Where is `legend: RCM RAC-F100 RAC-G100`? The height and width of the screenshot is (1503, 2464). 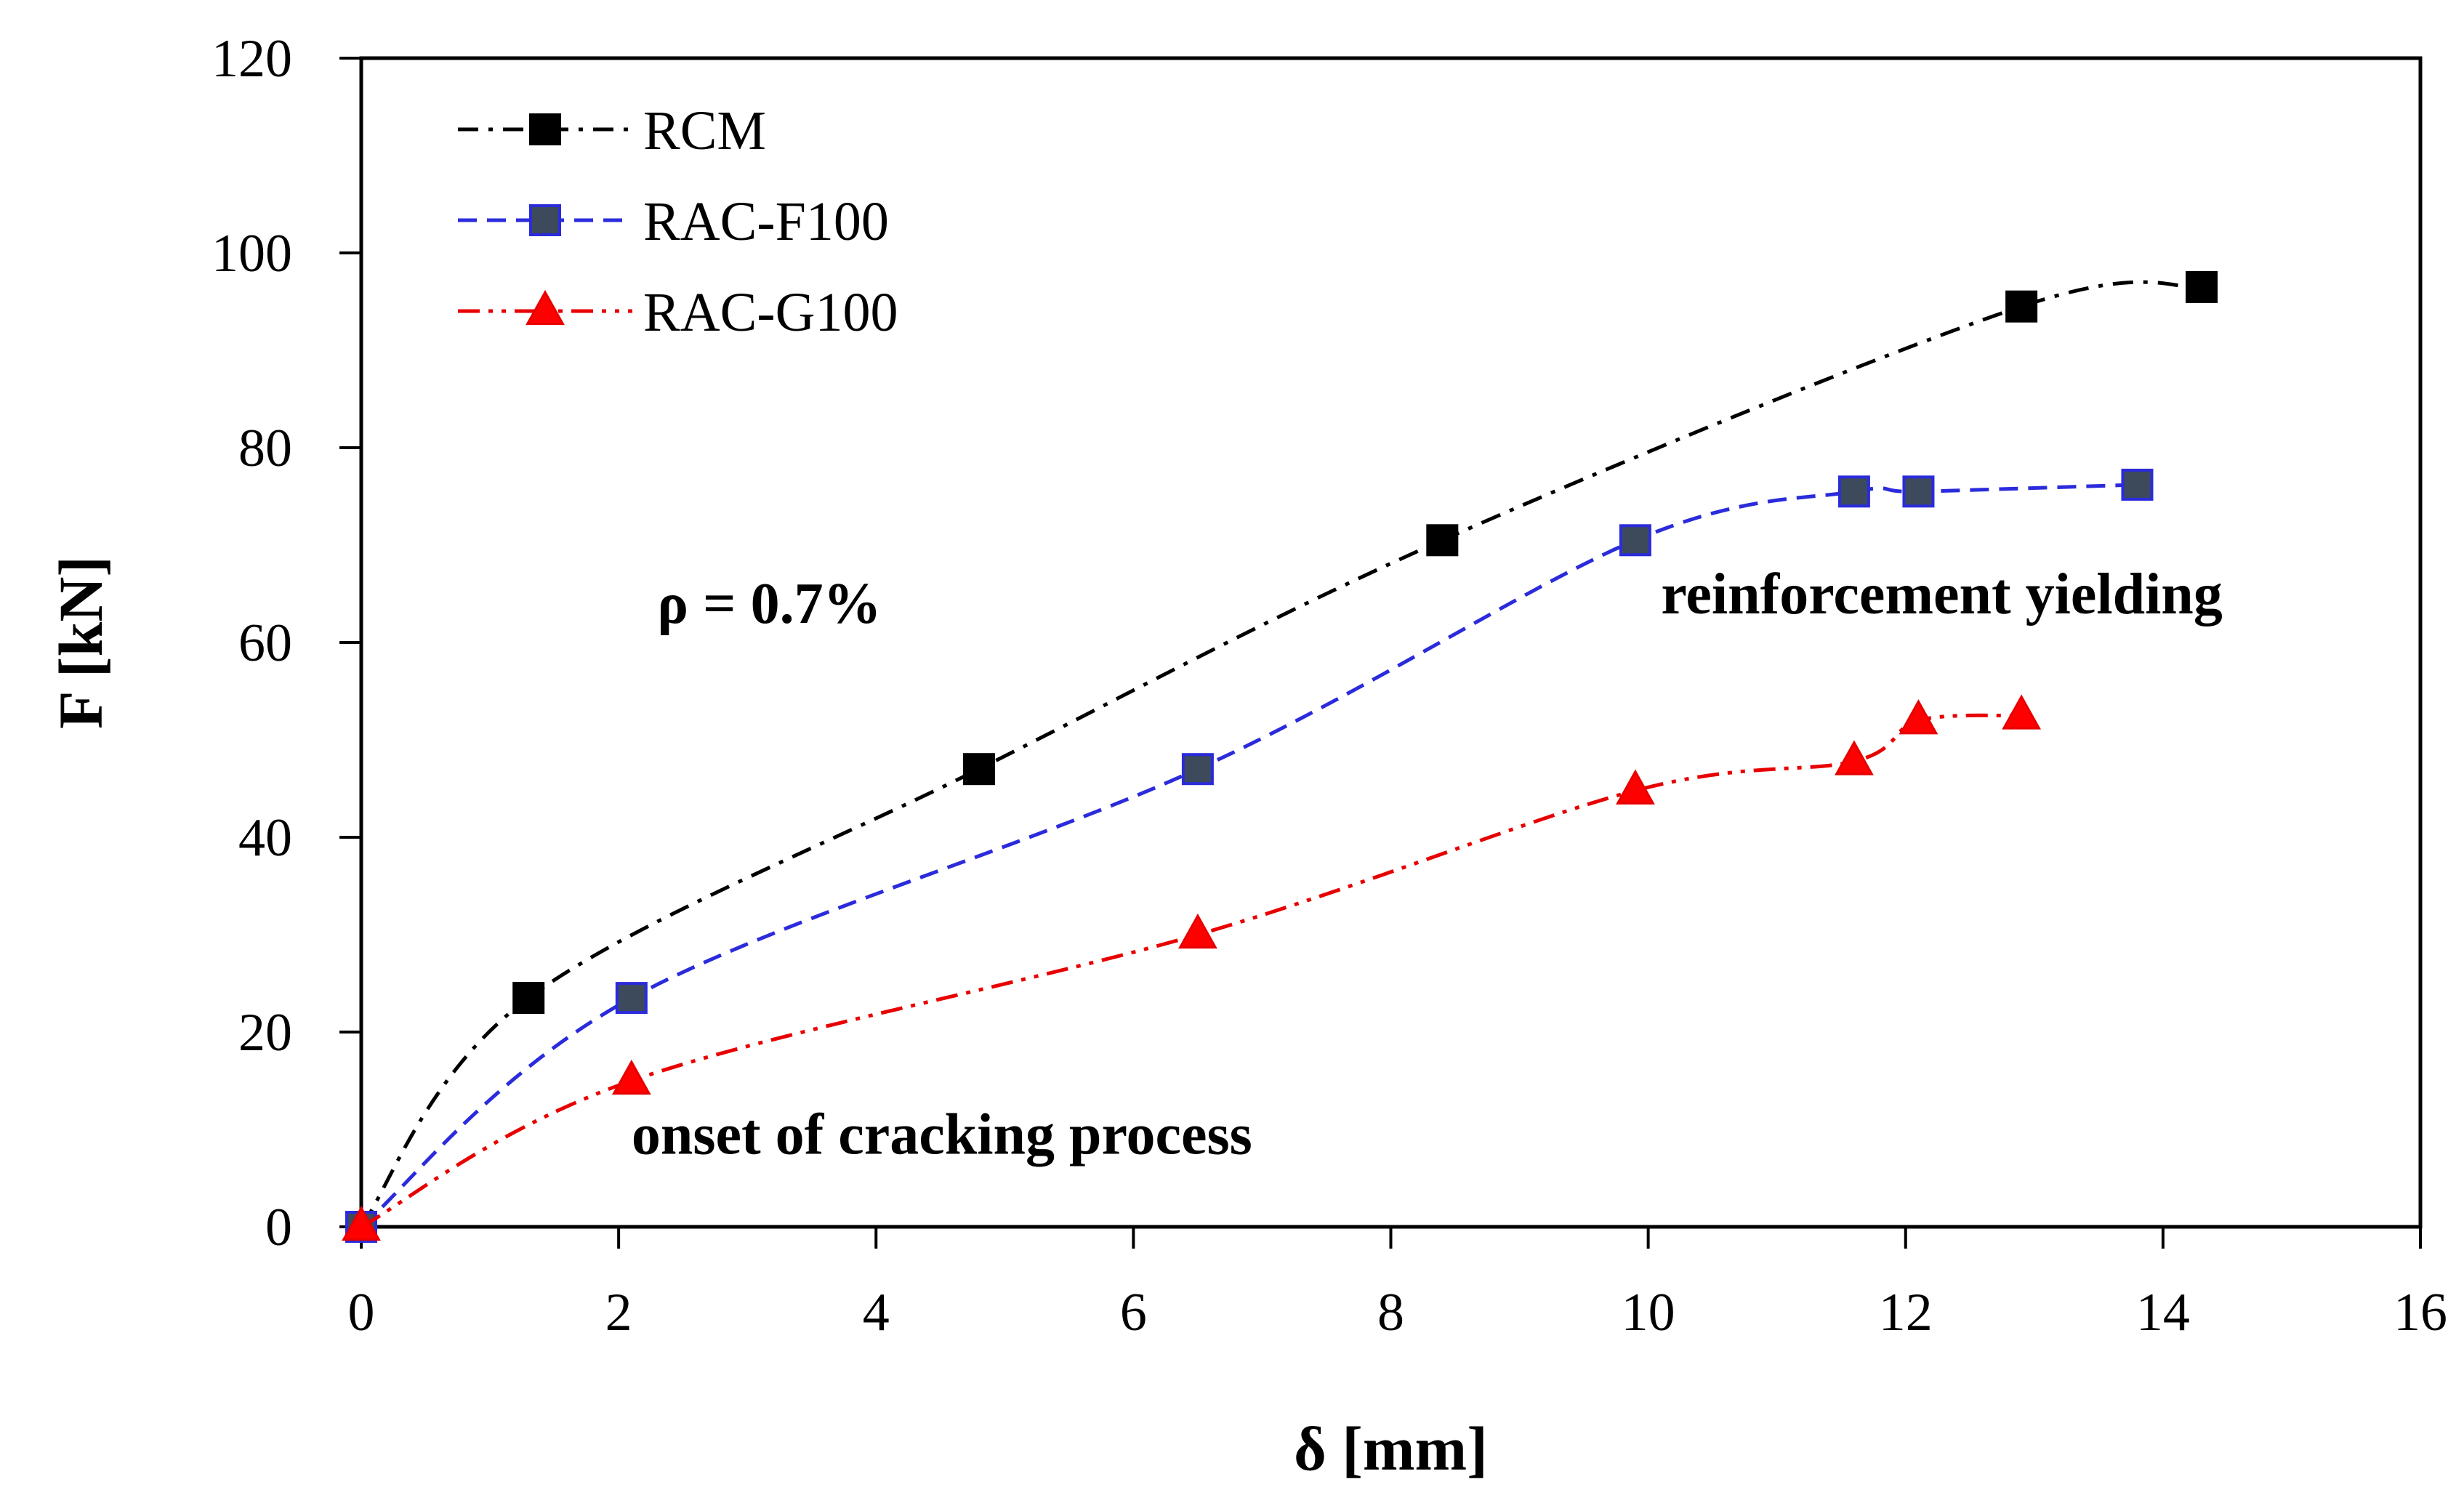
legend: RCM RAC-F100 RAC-G100 is located at coordinates (678, 221).